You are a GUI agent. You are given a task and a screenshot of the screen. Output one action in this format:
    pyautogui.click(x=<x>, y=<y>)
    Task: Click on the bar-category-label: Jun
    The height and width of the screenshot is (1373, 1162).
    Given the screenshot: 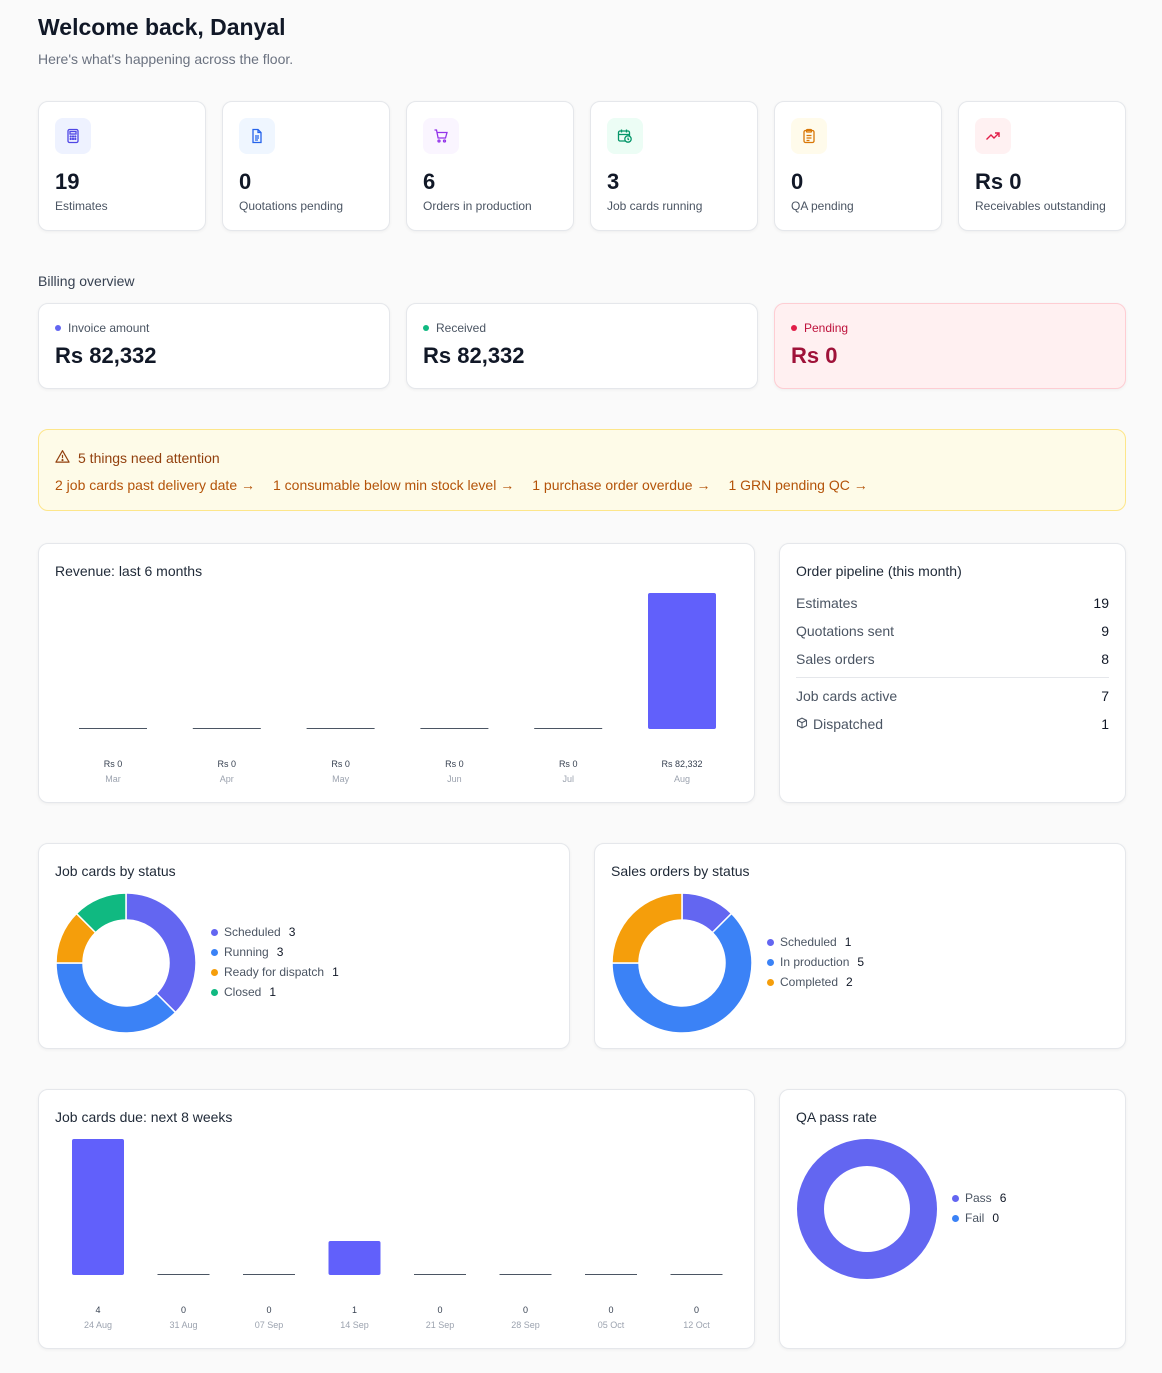 What is the action you would take?
    pyautogui.click(x=454, y=779)
    